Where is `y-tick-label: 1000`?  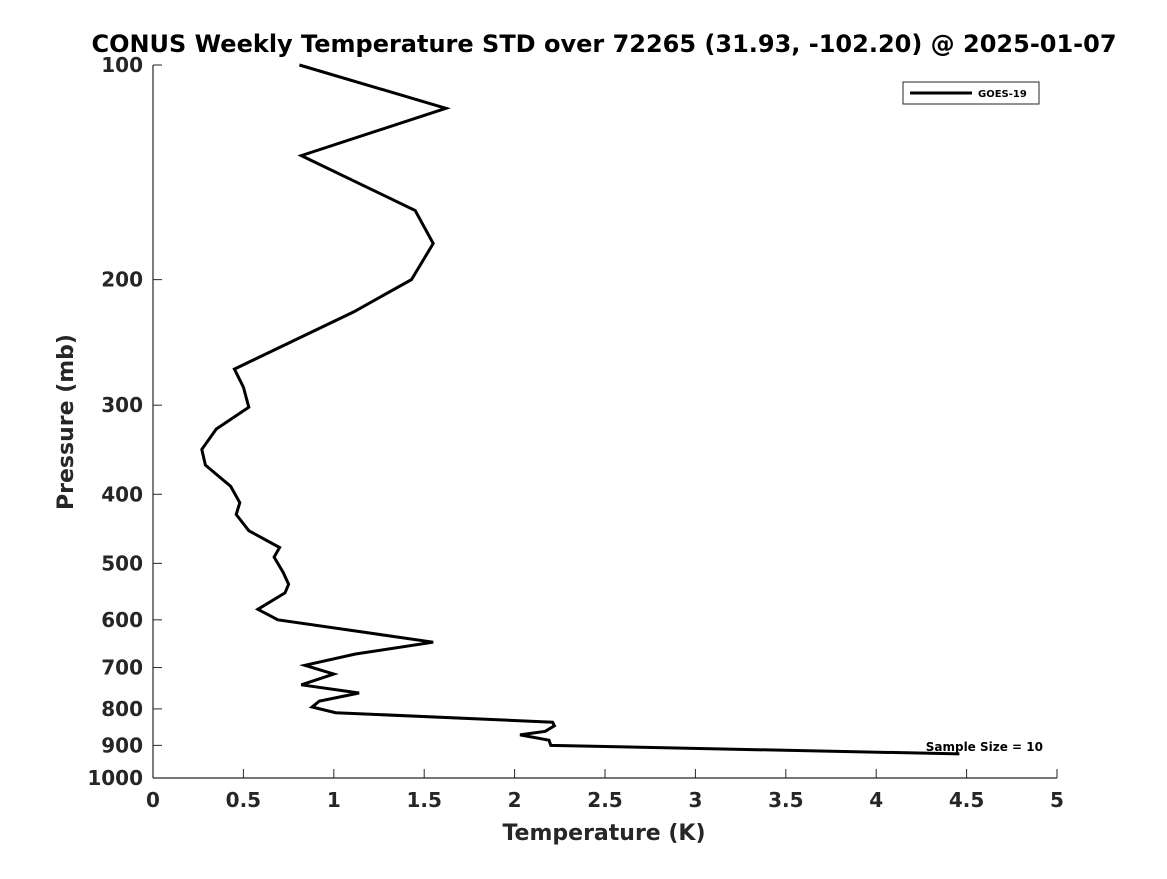 y-tick-label: 1000 is located at coordinates (115, 778).